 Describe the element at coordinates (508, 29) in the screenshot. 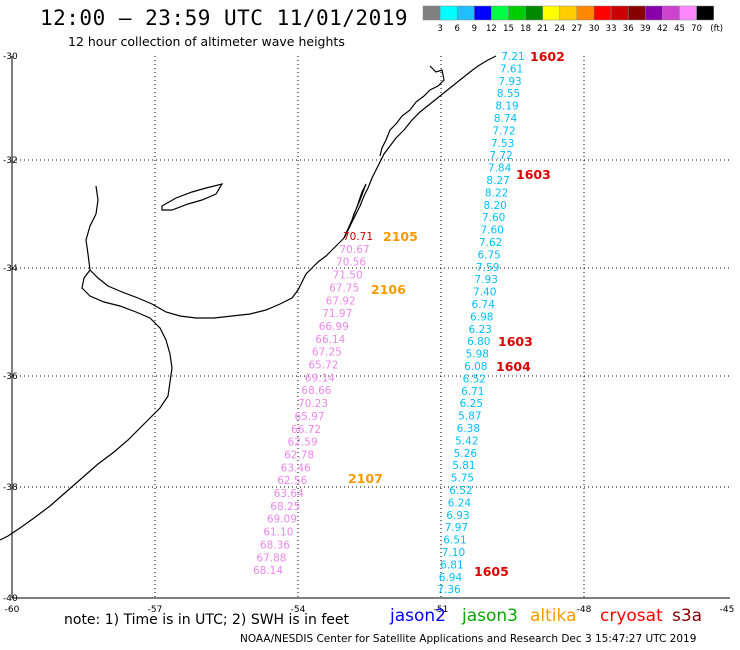

I see `colorbar-tick-label: 15` at that location.